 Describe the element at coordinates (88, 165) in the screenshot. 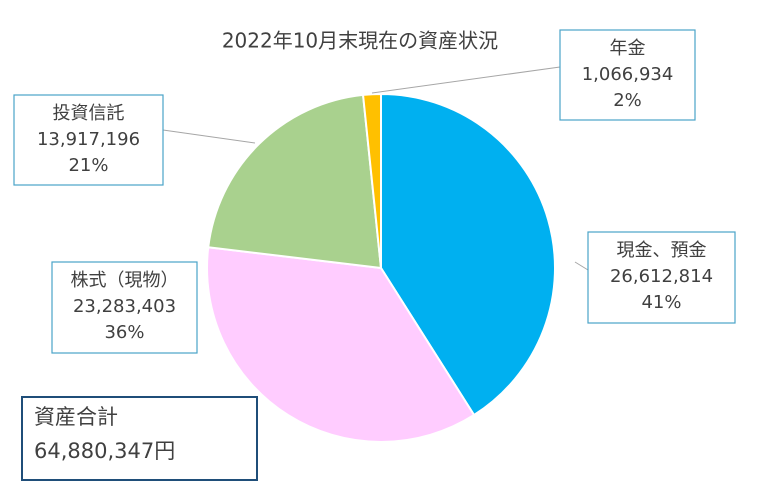

I see `slice-percent: 21%` at that location.